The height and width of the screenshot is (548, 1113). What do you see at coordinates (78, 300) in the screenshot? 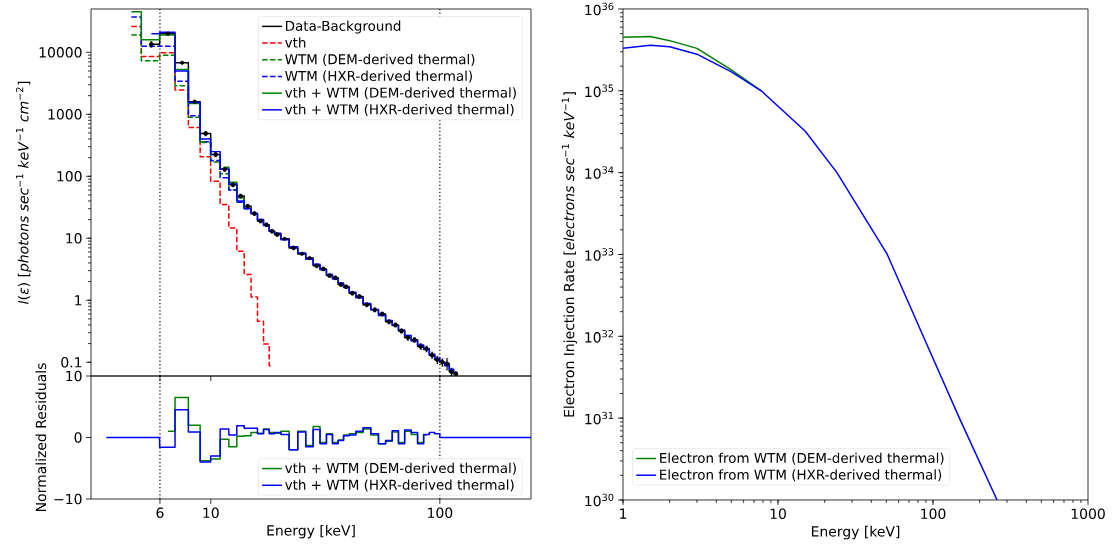
I see `y-tick-label: 1` at bounding box center [78, 300].